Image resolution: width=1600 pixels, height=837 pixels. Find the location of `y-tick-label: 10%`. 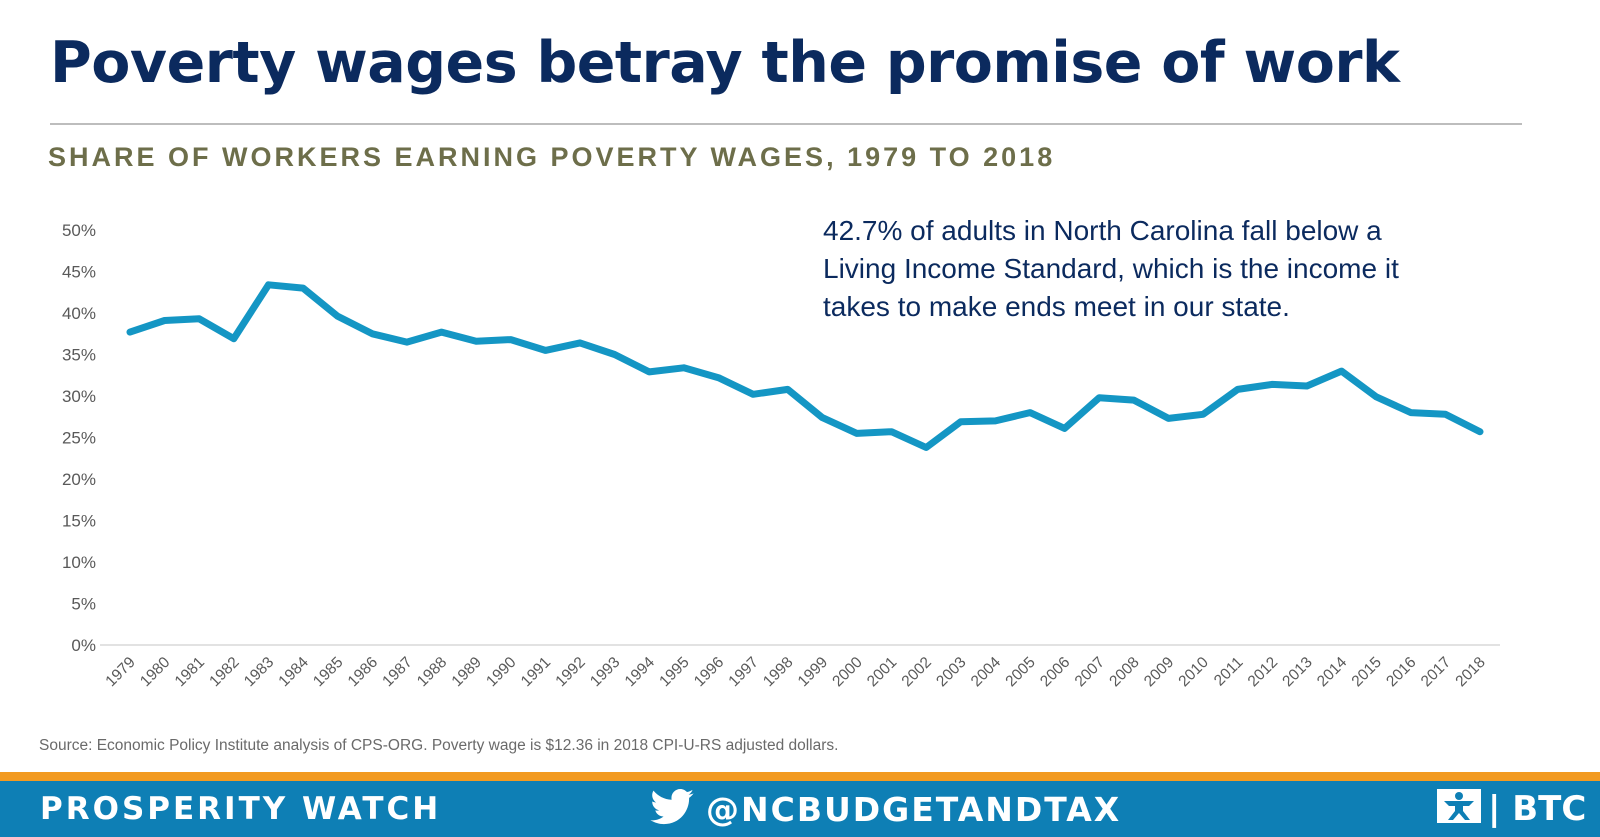

y-tick-label: 10% is located at coordinates (79, 562).